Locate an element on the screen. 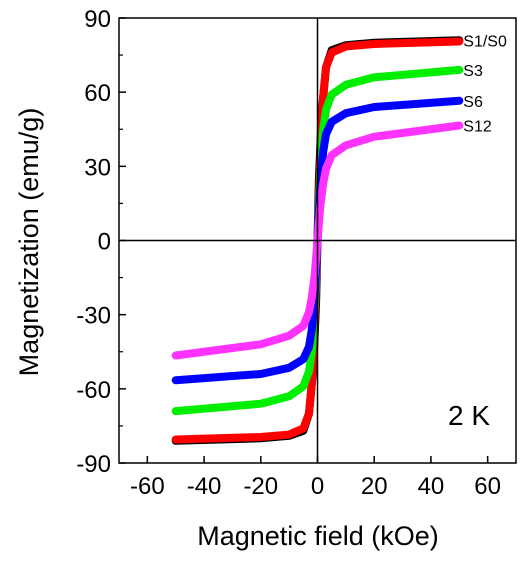 The width and height of the screenshot is (522, 561). y-tick-label: -90 is located at coordinates (93, 464).